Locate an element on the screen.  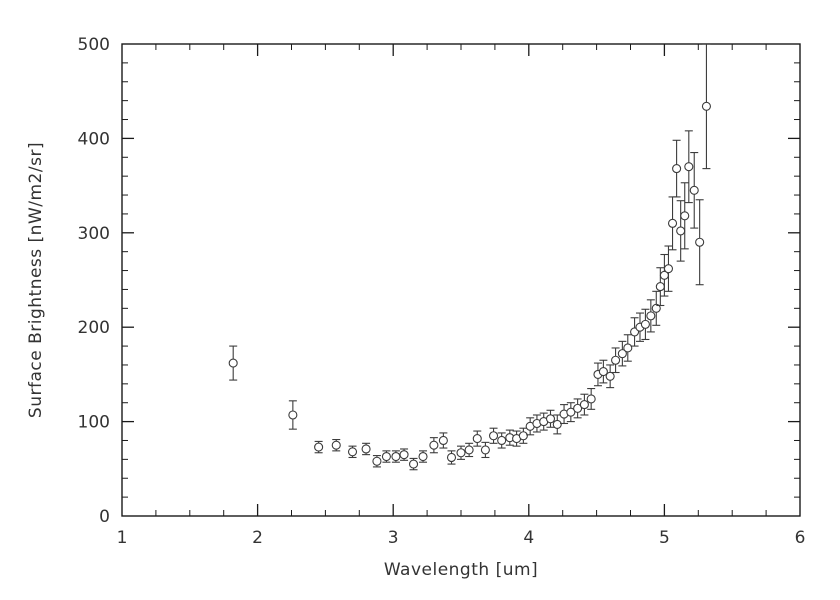
svg-text: 300 is located at coordinates (94, 234).